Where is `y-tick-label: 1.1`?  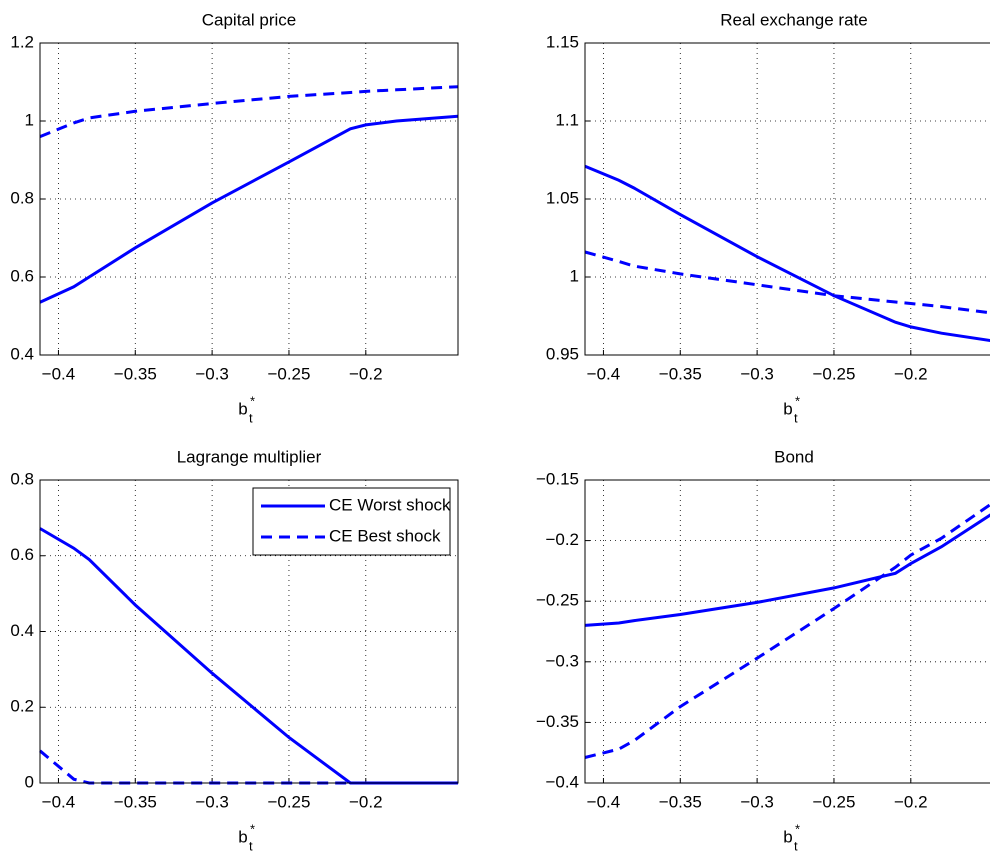 y-tick-label: 1.1 is located at coordinates (567, 119).